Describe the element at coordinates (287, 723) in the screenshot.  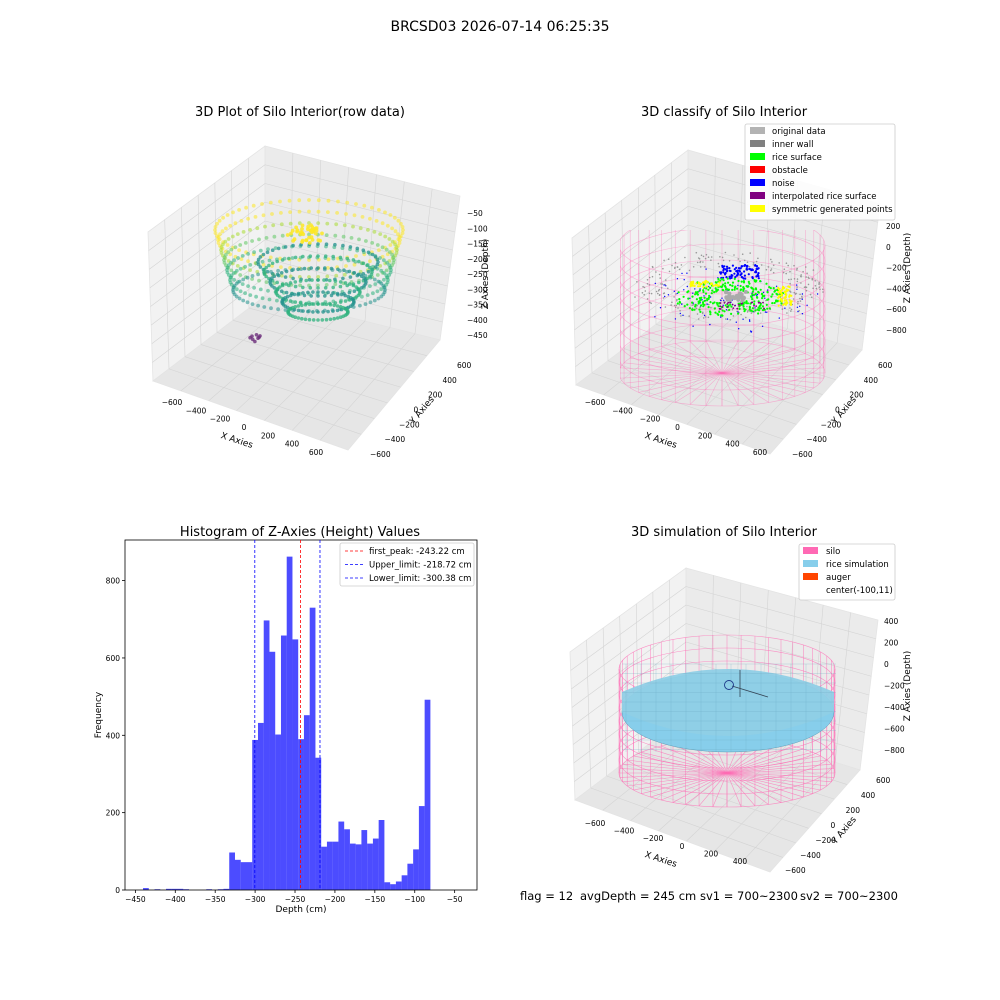
I see `histogram-bars` at that location.